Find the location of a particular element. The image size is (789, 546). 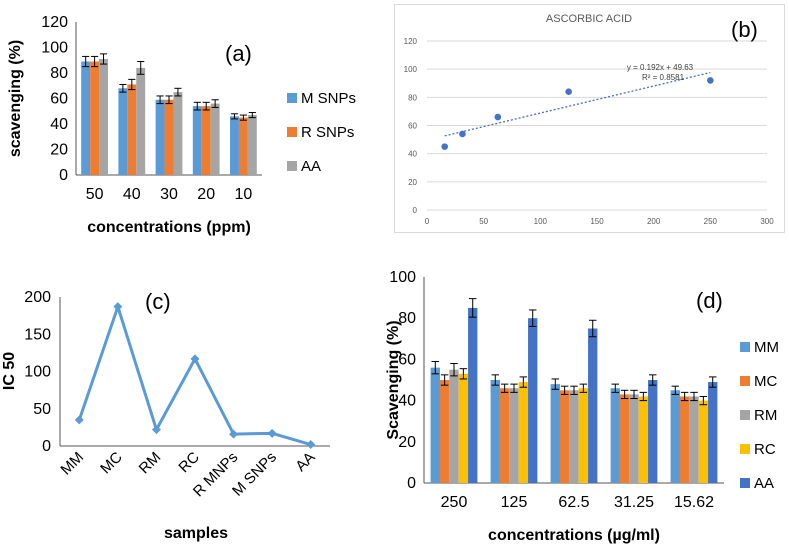

y-tick-label: 150 is located at coordinates (37, 334).